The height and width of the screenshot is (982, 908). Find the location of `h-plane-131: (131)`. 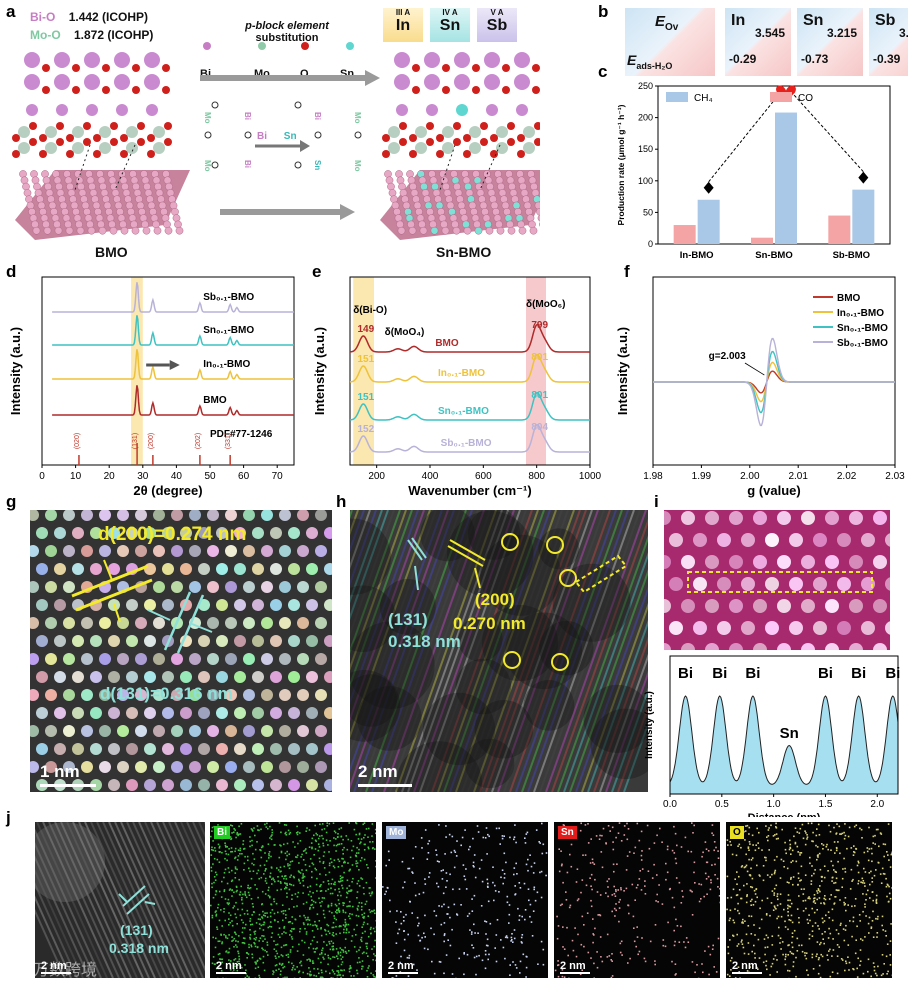

h-plane-131: (131) is located at coordinates (408, 619).